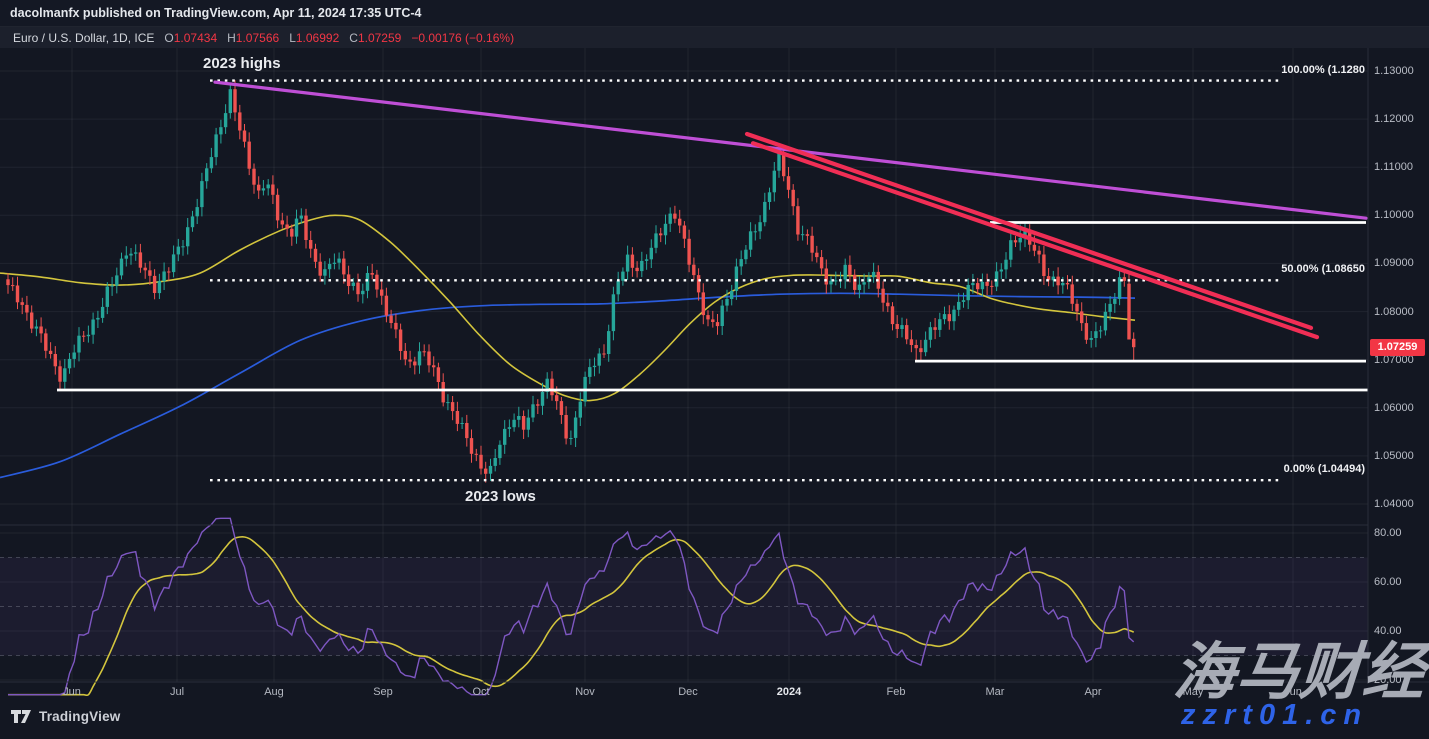 This screenshot has width=1429, height=739. I want to click on high-label: H, so click(231, 37).